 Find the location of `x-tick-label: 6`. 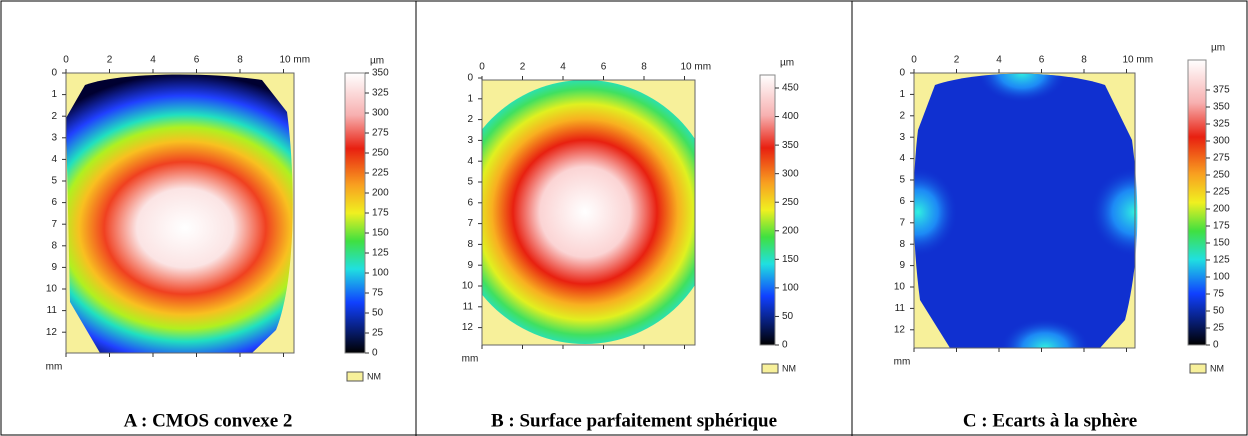

x-tick-label: 6 is located at coordinates (1042, 60).